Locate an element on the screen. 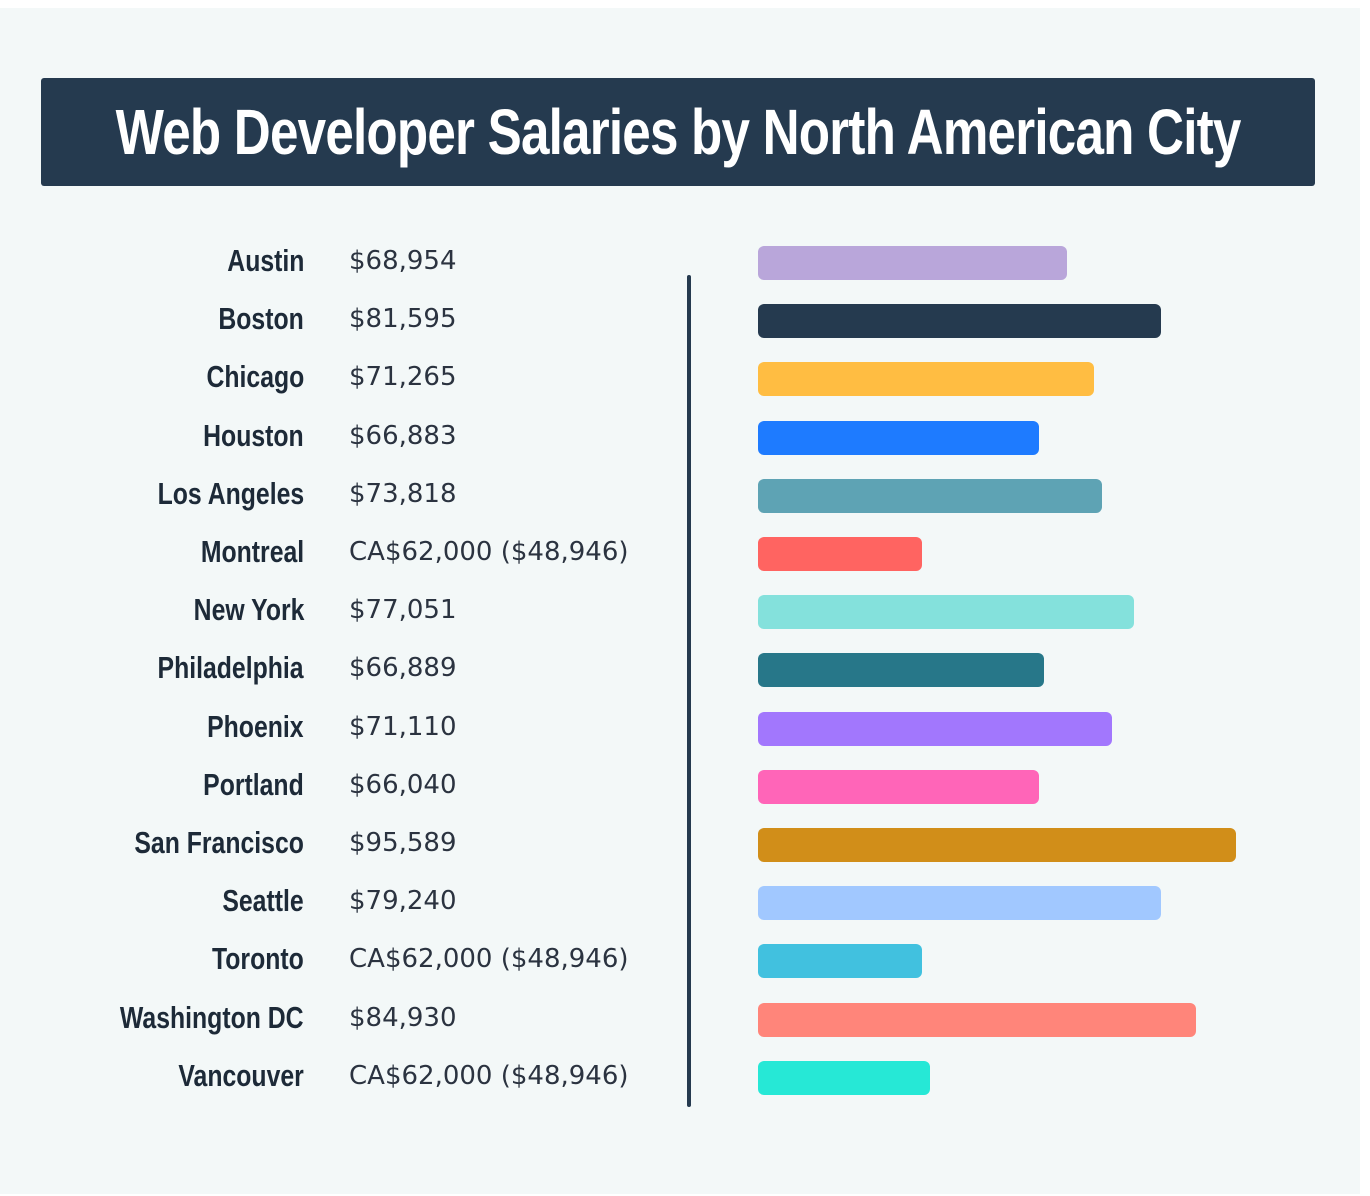 Image resolution: width=1370 pixels, height=1196 pixels. salary-label: $66,883 is located at coordinates (403, 435).